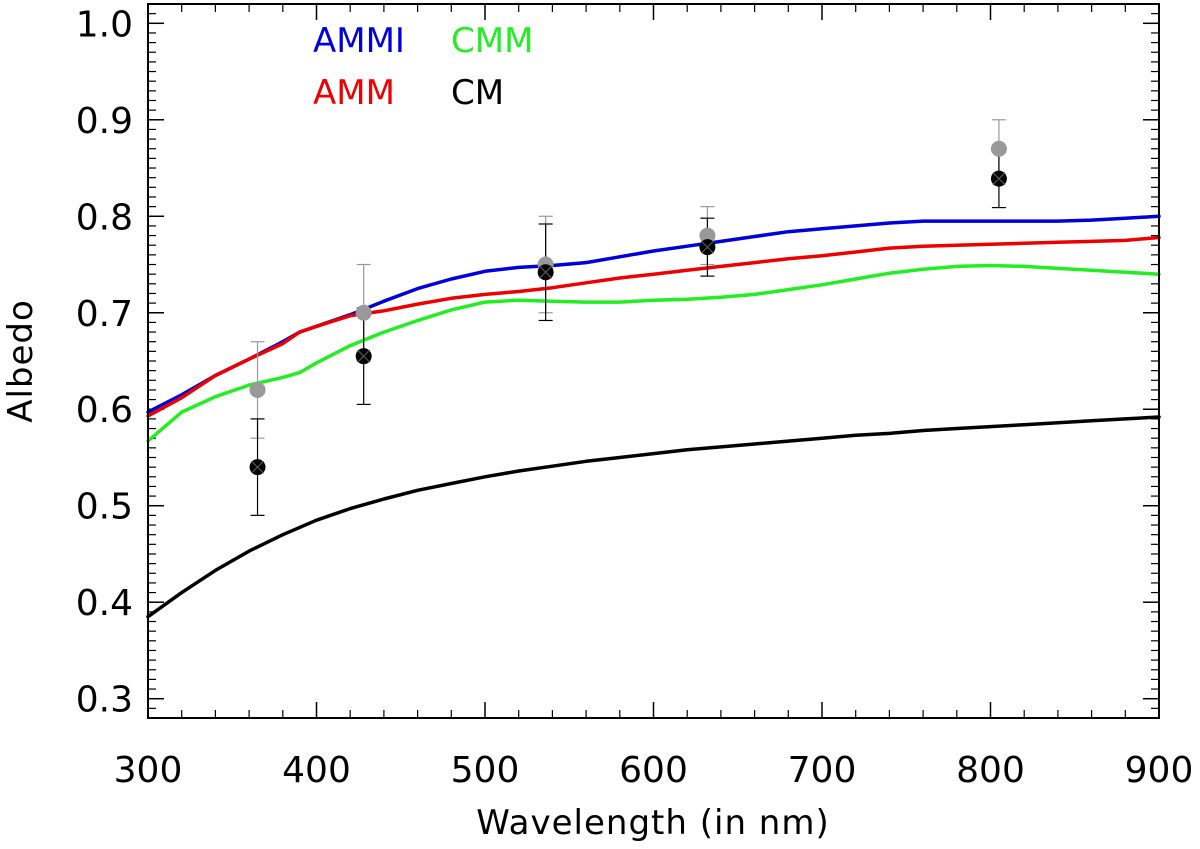  I want to click on legend-entry-cm: CM, so click(477, 93).